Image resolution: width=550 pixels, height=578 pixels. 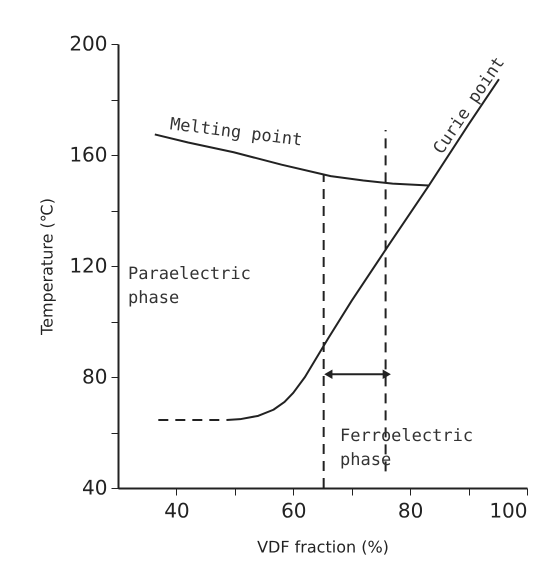 I want to click on x-tick-label: 60, so click(x=294, y=510).